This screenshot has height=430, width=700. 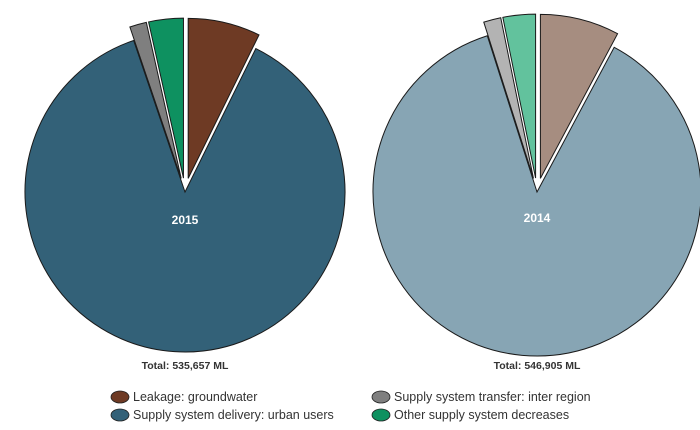 I want to click on pie-label-2014: 2014, so click(x=537, y=218).